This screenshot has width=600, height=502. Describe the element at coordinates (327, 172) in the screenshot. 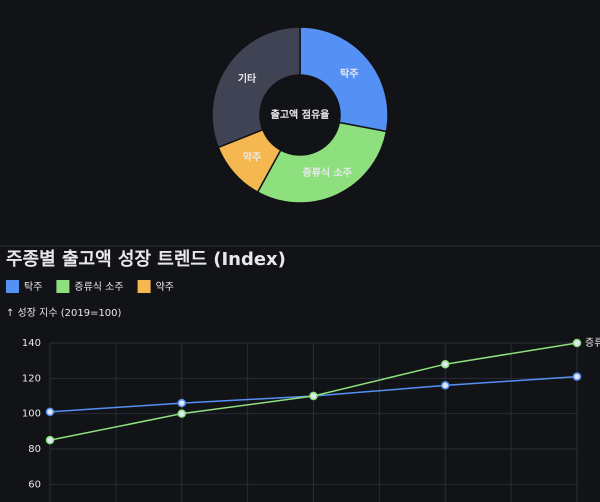

I see `slice-label: 증류식 소주` at that location.